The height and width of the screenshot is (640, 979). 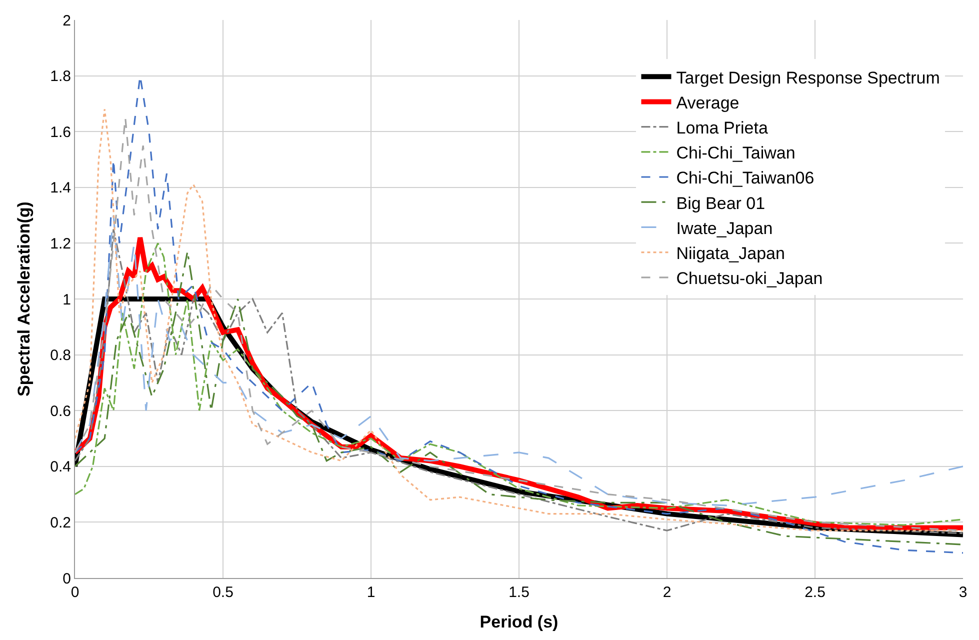 I want to click on legend-label: Niigata_Japan, so click(x=730, y=253).